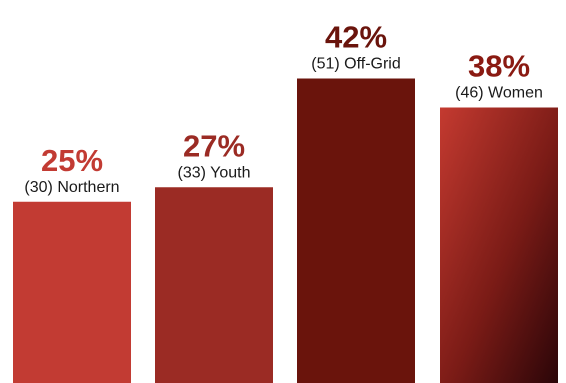 This screenshot has height=383, width=566. I want to click on category-label-women: (46) Women, so click(499, 93).